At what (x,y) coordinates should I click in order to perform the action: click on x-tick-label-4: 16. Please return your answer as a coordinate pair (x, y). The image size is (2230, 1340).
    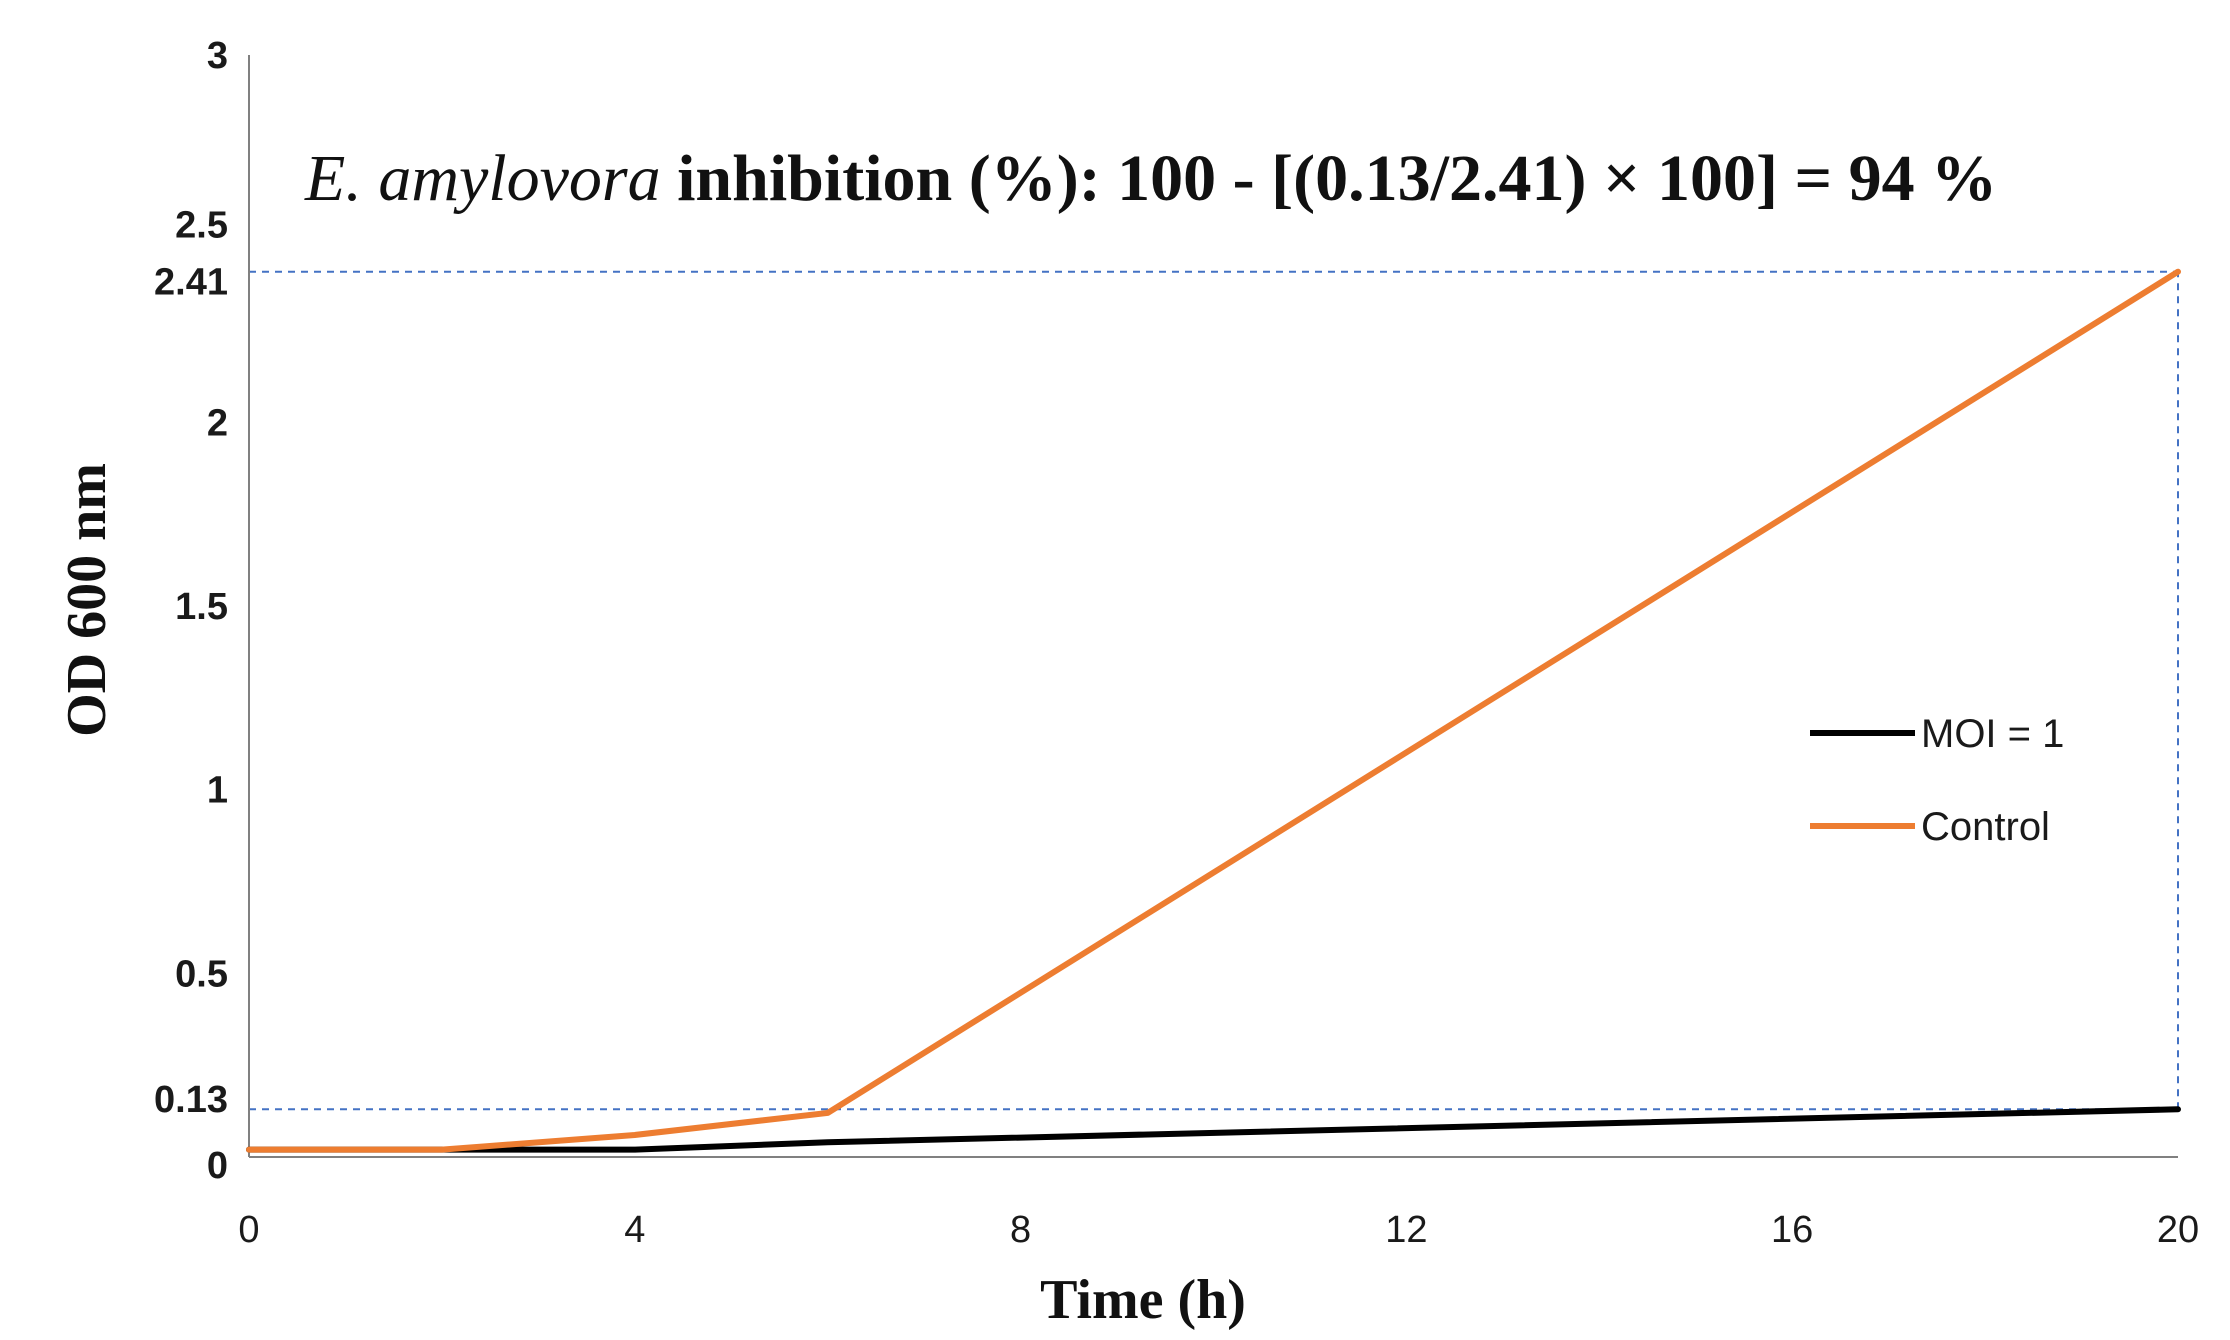
    Looking at the image, I should click on (1792, 1230).